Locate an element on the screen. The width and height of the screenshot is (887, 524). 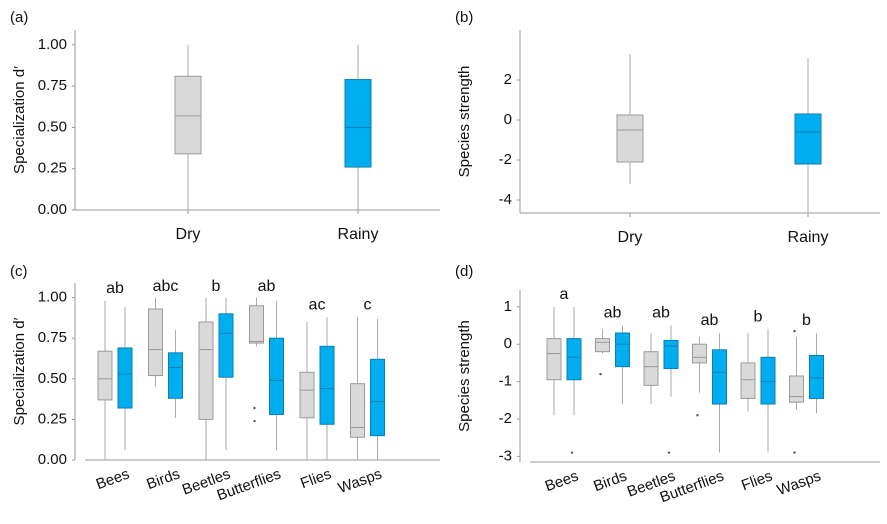
y-tick-label: 1 is located at coordinates (508, 306).